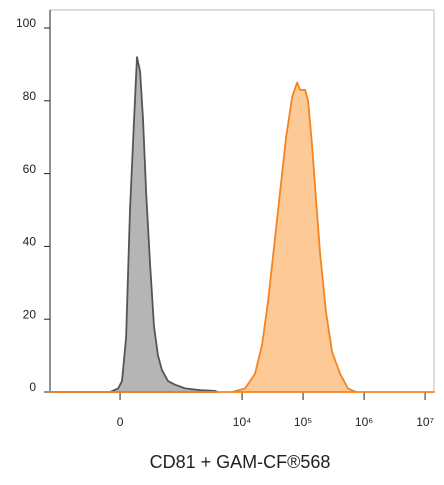 This screenshot has width=444, height=485. I want to click on x-tick-label: 10⁷, so click(425, 422).